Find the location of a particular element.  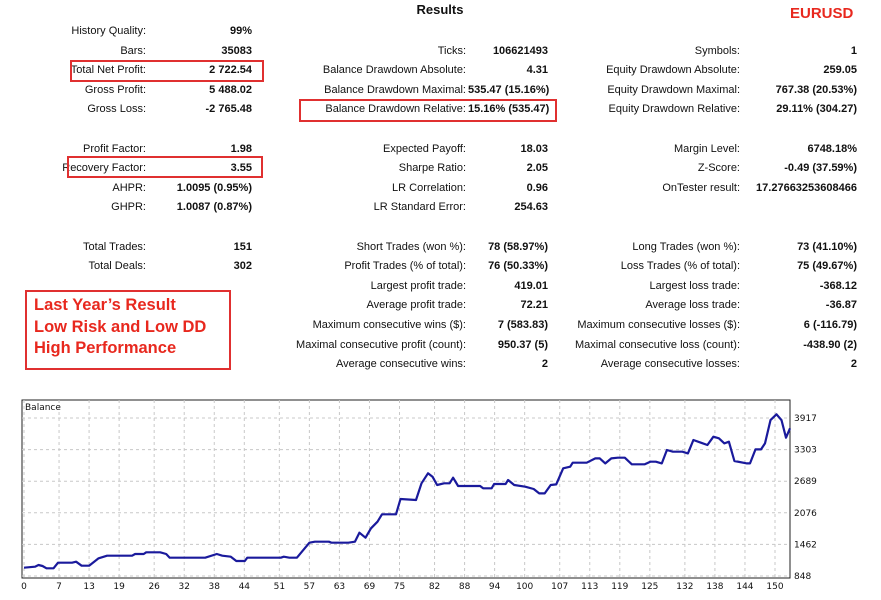

stat-value: 4.31 is located at coordinates (537, 70).